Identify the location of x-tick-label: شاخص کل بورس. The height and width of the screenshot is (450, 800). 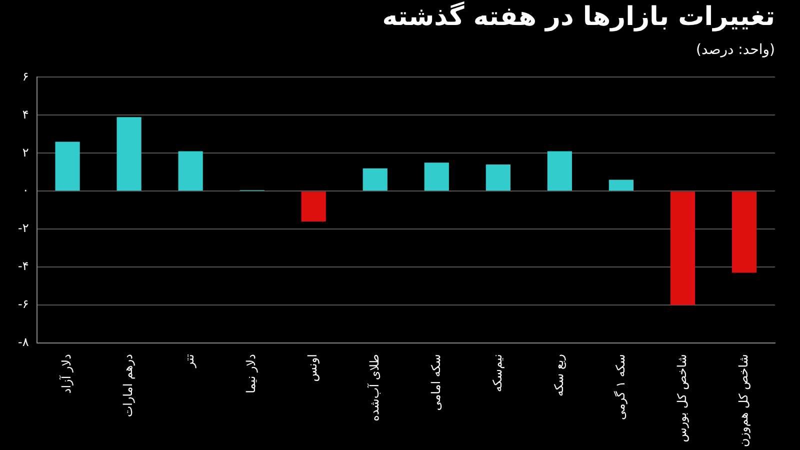
(681, 398).